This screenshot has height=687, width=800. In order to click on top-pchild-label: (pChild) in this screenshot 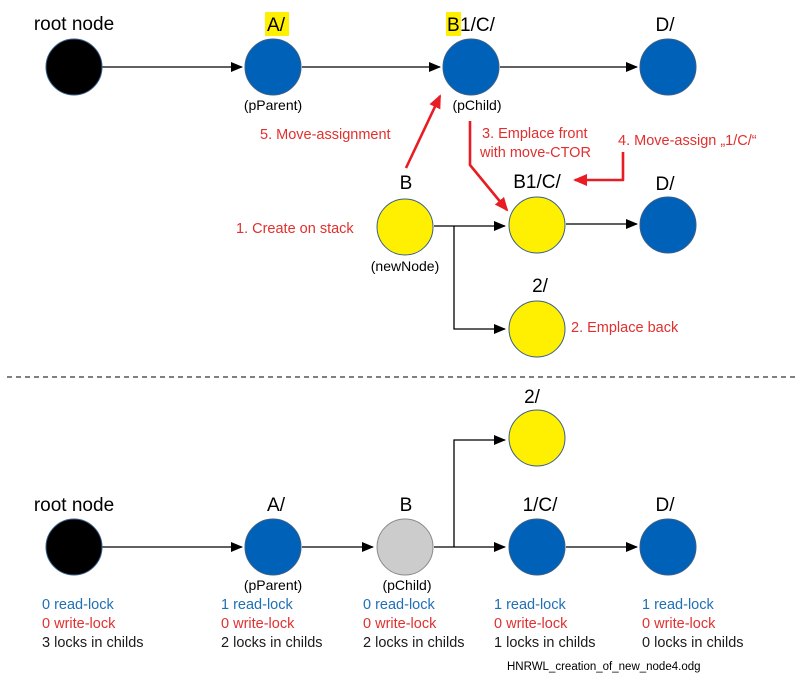, I will do `click(476, 105)`.